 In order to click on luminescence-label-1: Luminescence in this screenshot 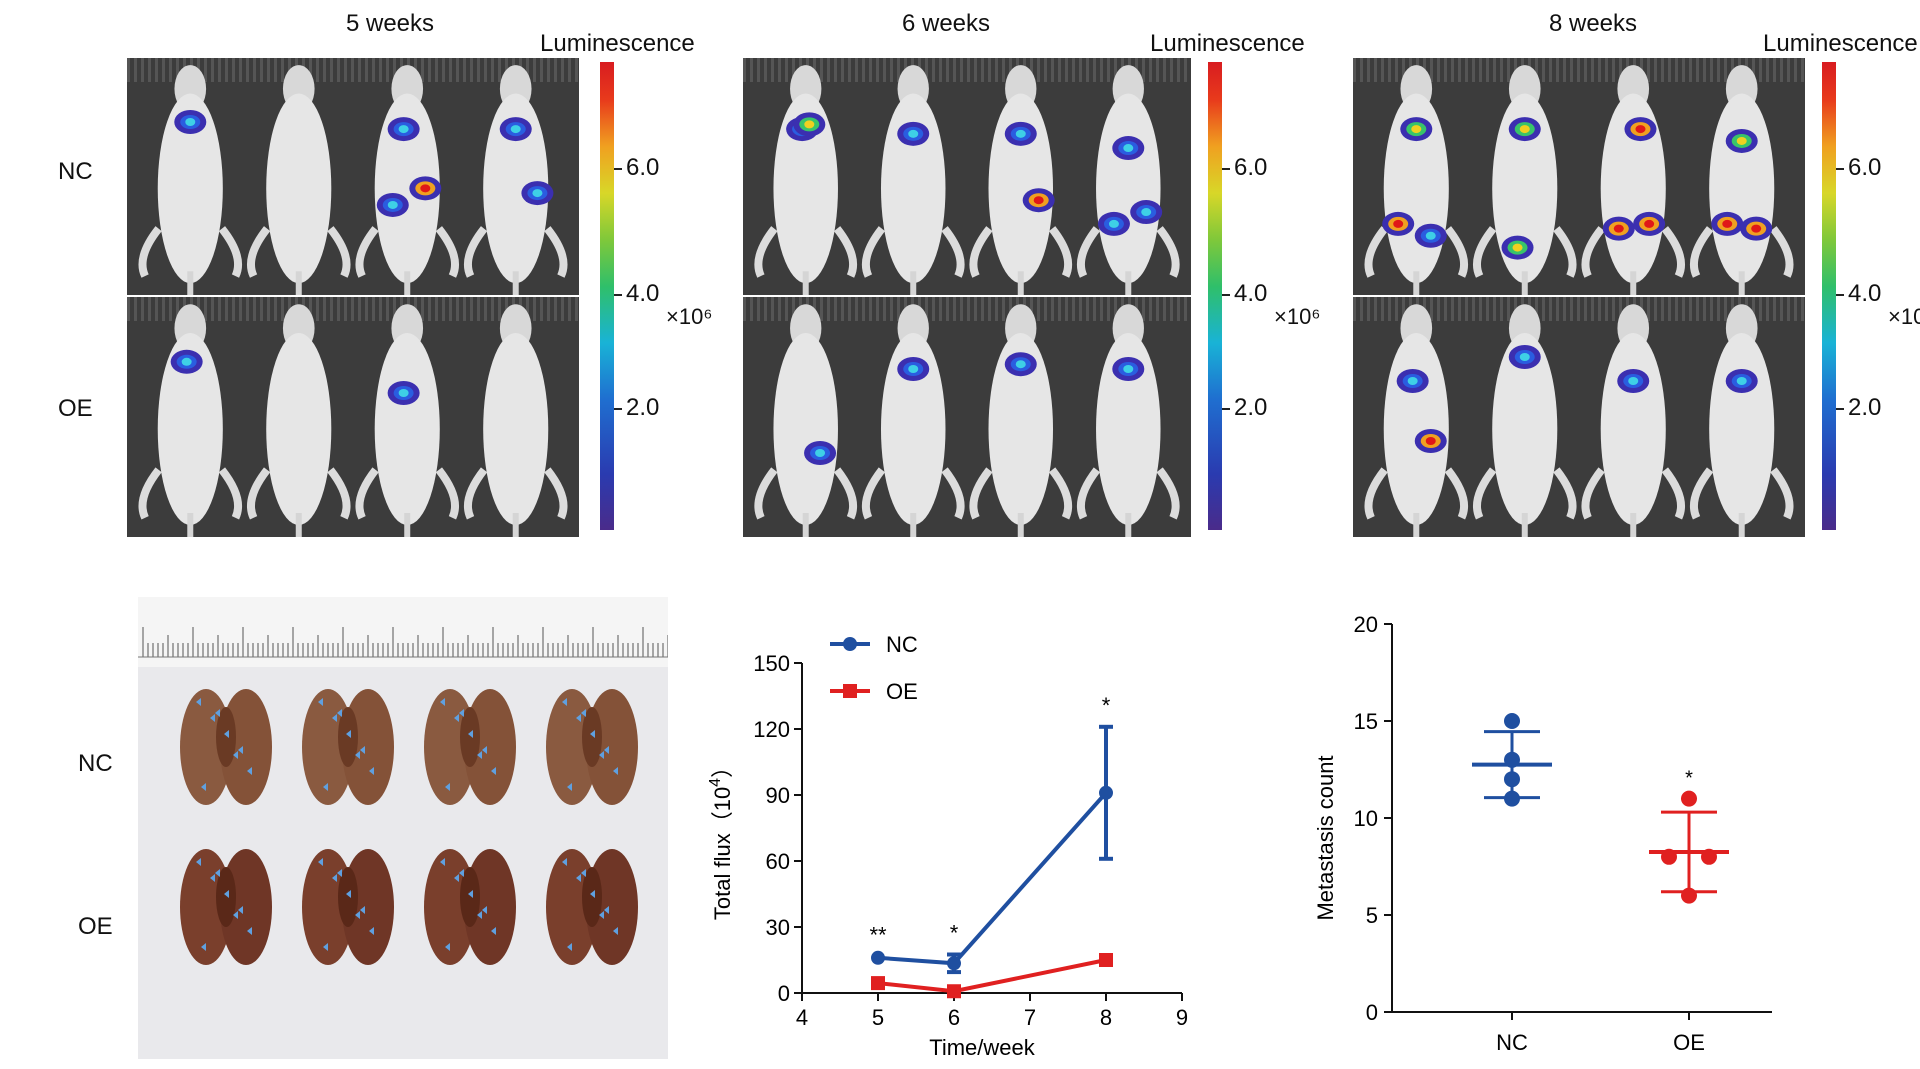, I will do `click(617, 43)`.